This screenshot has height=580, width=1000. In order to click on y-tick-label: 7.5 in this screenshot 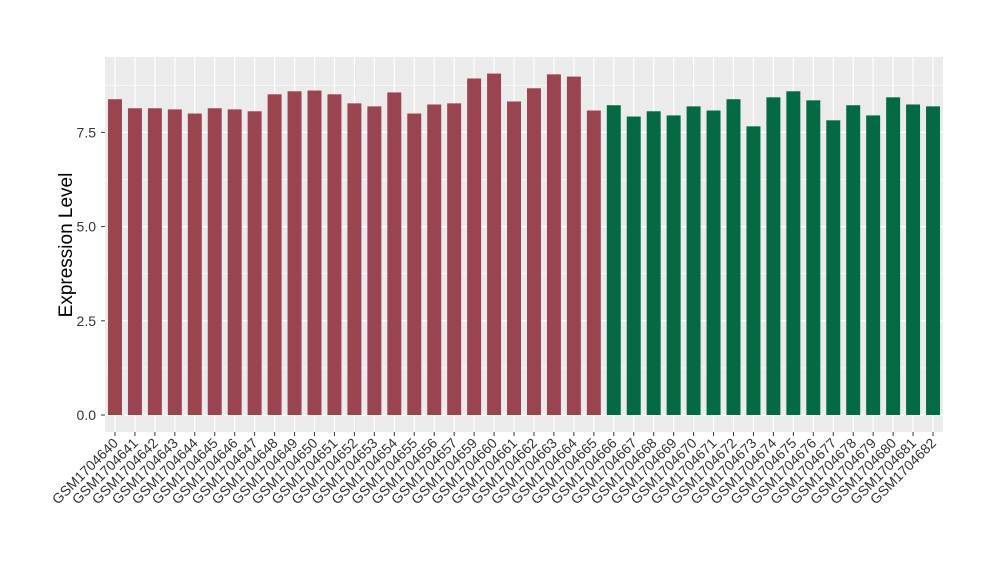, I will do `click(87, 132)`.